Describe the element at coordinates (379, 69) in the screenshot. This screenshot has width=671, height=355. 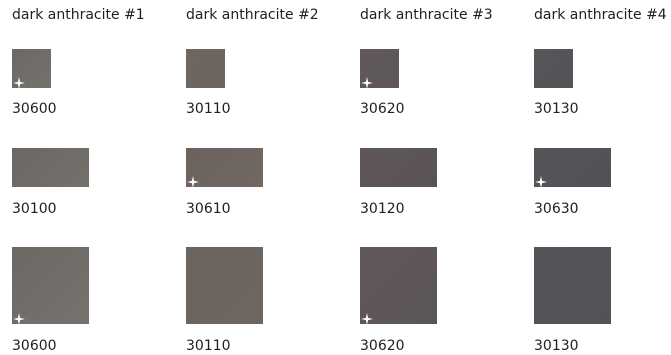
I see `color-swatch-r1-c3` at that location.